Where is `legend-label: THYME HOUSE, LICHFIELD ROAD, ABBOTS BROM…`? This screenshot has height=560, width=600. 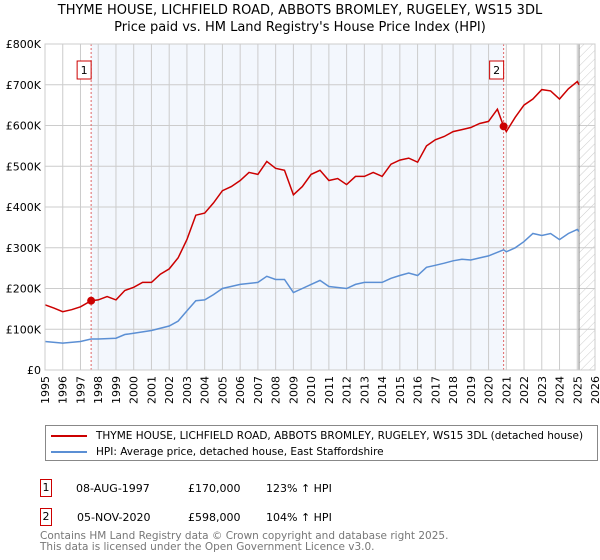 legend-label: THYME HOUSE, LICHFIELD ROAD, ABBOTS BROM… is located at coordinates (340, 436).